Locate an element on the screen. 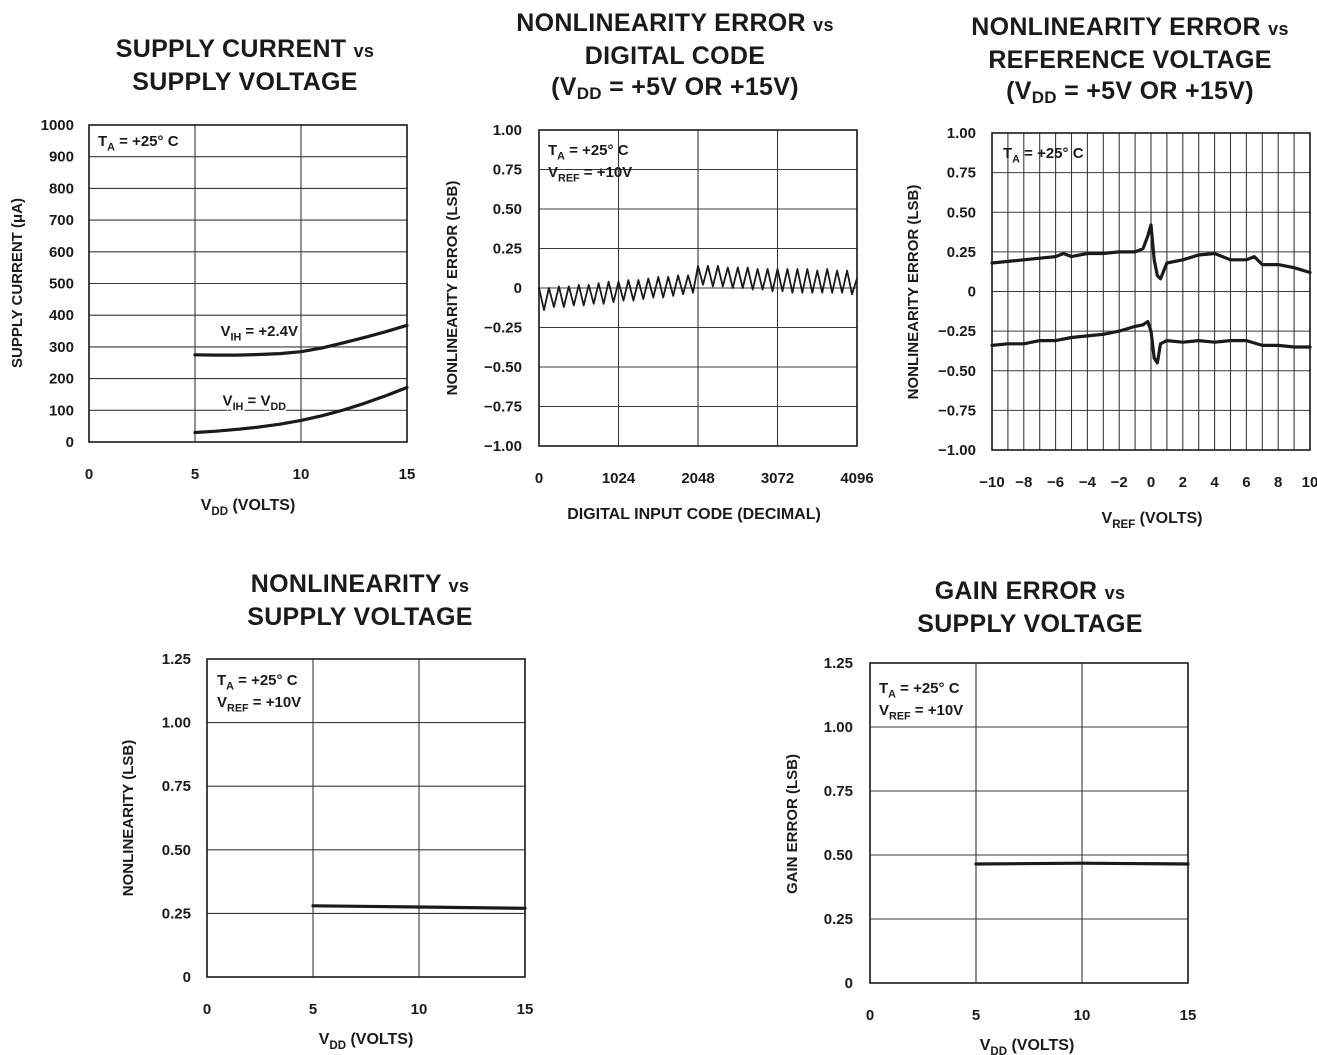 Image resolution: width=1317 pixels, height=1055 pixels. x-tick-label: 4 is located at coordinates (1214, 482).